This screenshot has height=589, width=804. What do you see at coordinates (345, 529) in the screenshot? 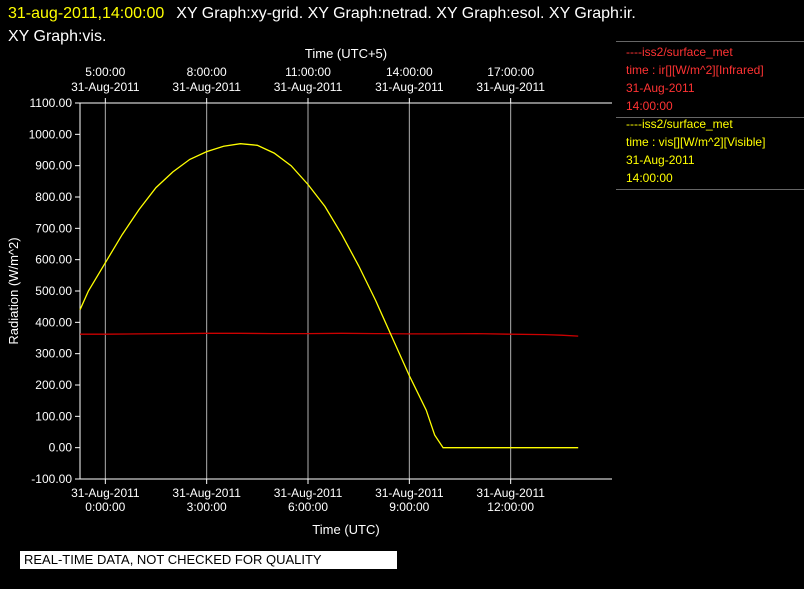
I see `x-axis-title: Time (UTC)` at bounding box center [345, 529].